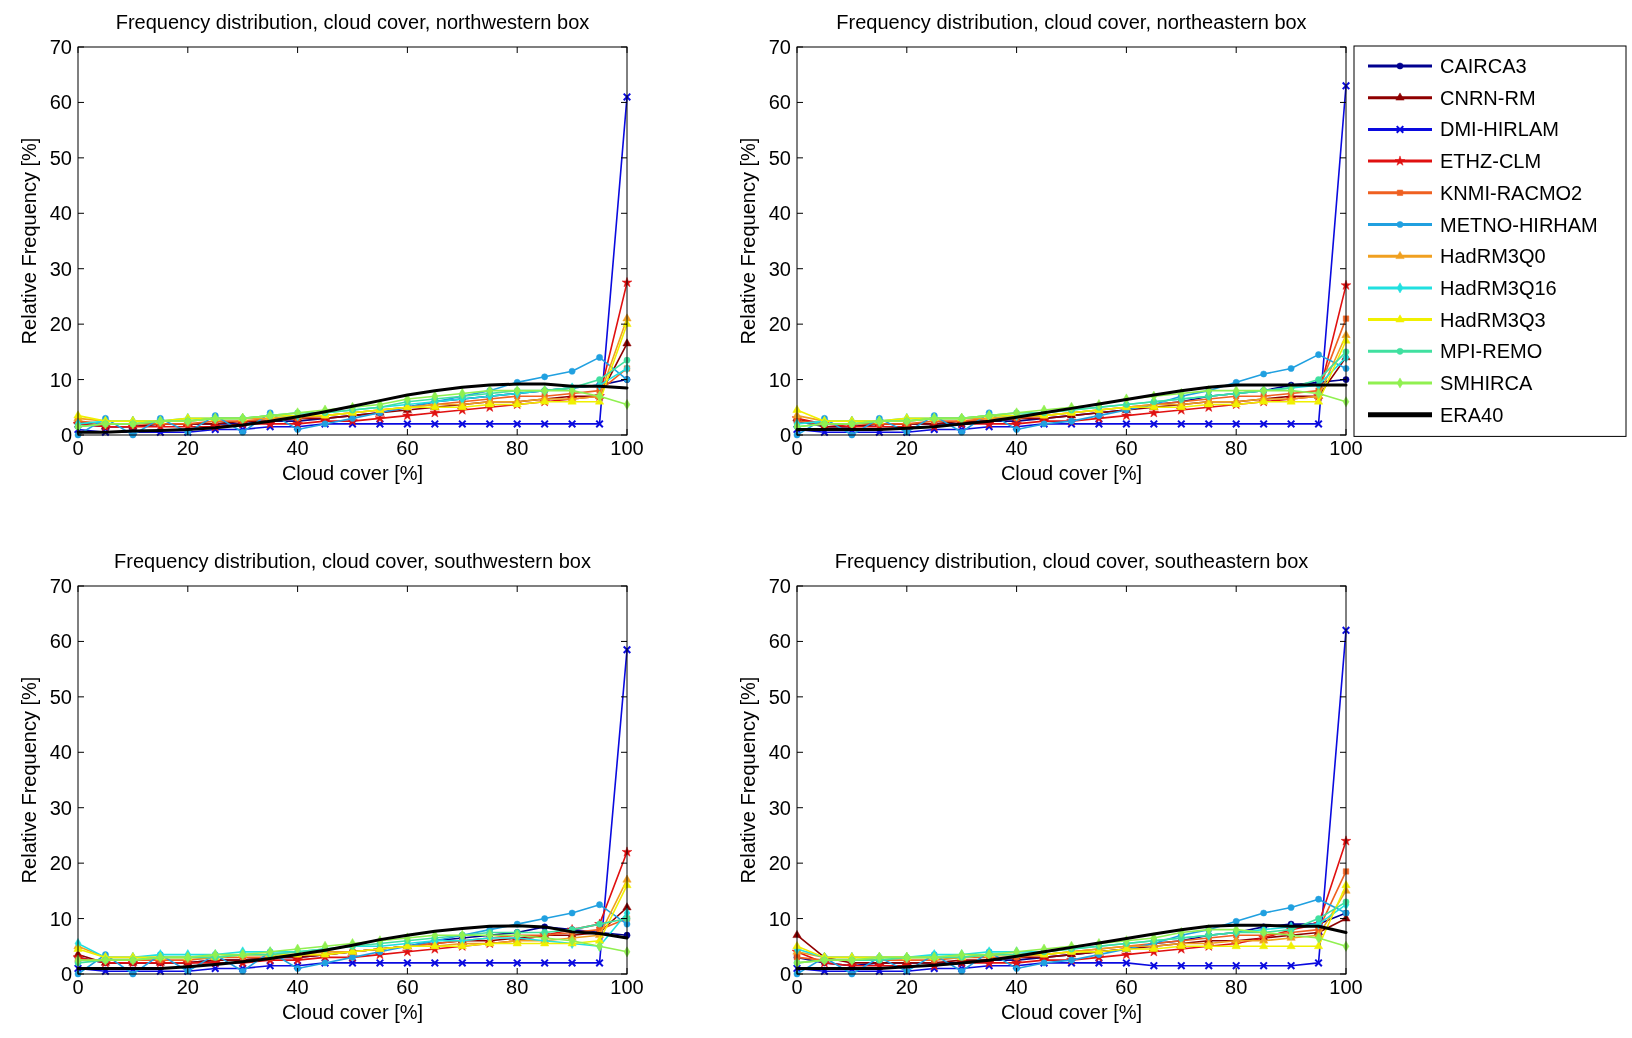  What do you see at coordinates (1493, 319) in the screenshot?
I see `legend-label: HadRM3Q3` at bounding box center [1493, 319].